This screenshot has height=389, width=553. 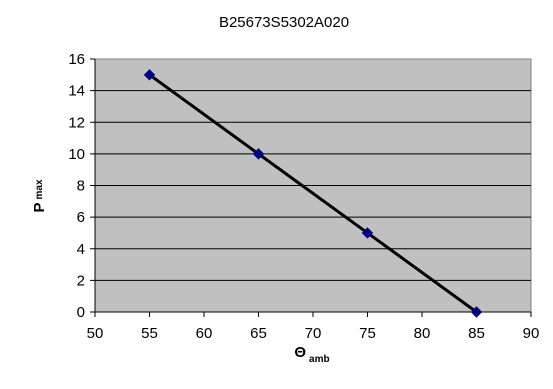 I want to click on x-tick-label: 65, so click(x=258, y=333).